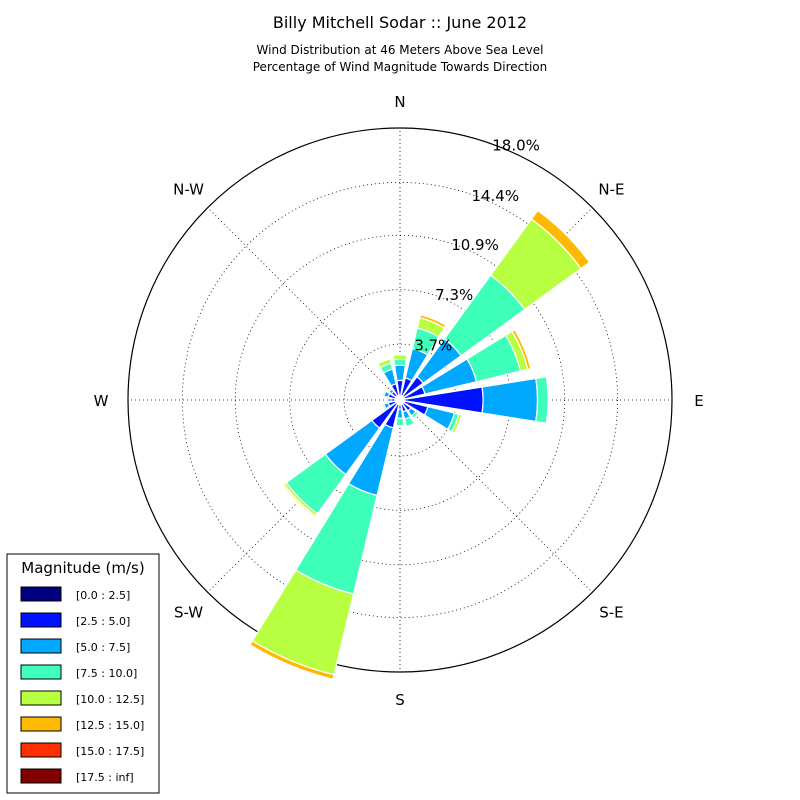  What do you see at coordinates (188, 190) in the screenshot?
I see `direction-label: N-W` at bounding box center [188, 190].